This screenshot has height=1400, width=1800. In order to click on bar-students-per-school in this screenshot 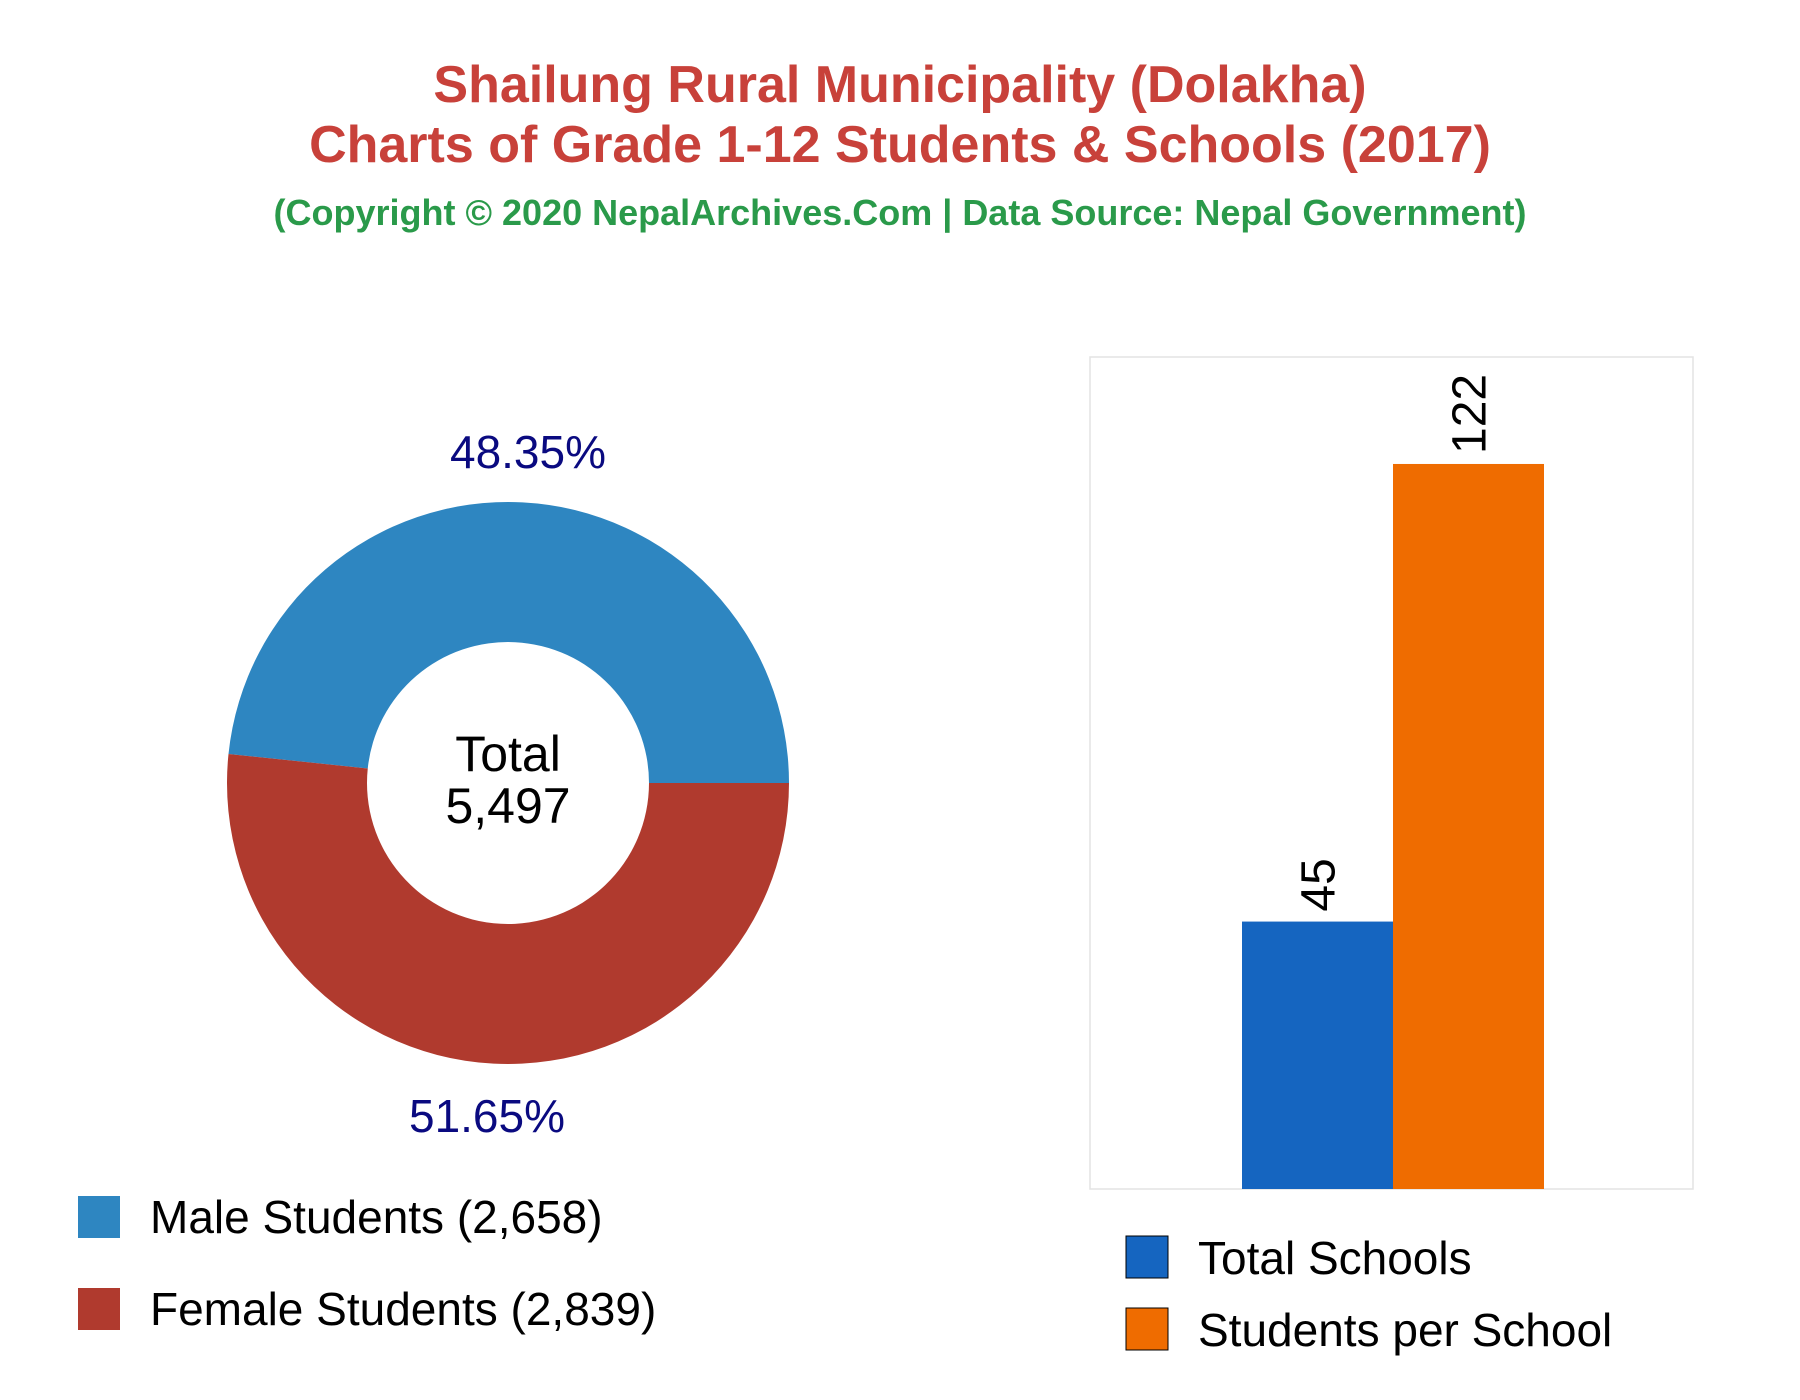, I will do `click(1468, 826)`.